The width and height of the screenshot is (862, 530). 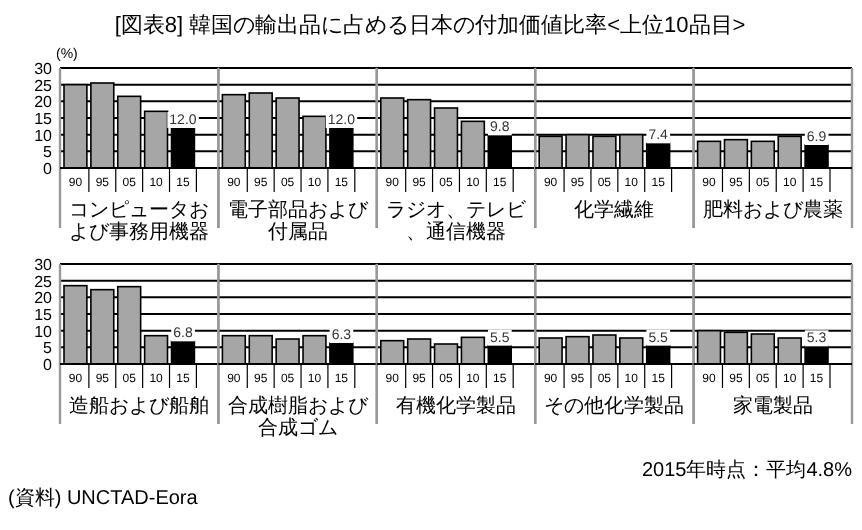 What do you see at coordinates (298, 221) in the screenshot?
I see `x-axis-title: 電子部品および付属品` at bounding box center [298, 221].